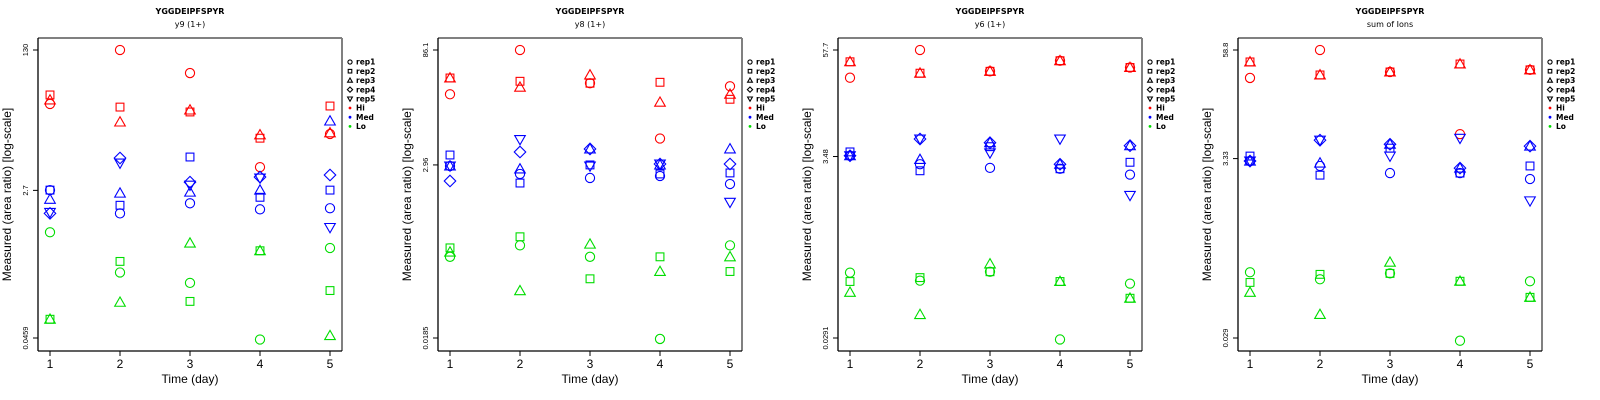 The width and height of the screenshot is (1600, 400). I want to click on y-tick-label: 3.33, so click(1225, 158).